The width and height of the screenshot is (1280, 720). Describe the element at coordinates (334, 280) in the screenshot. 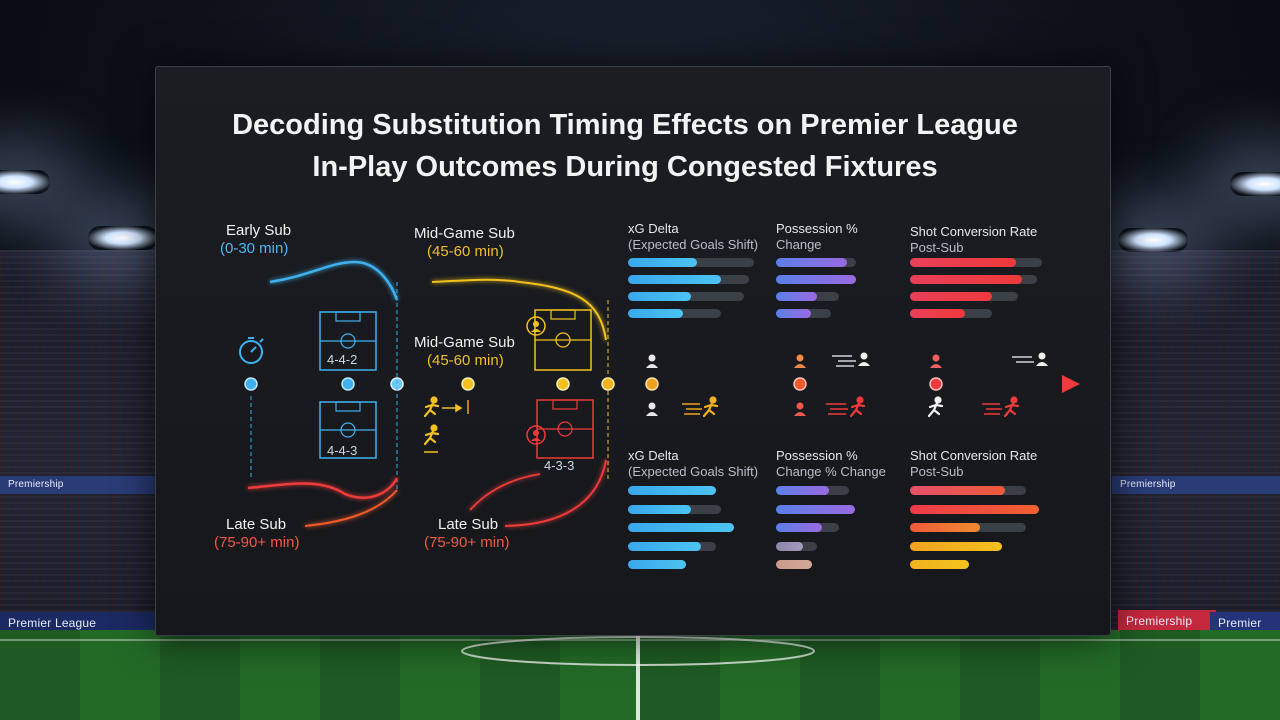

I see `early-sub-curve` at that location.